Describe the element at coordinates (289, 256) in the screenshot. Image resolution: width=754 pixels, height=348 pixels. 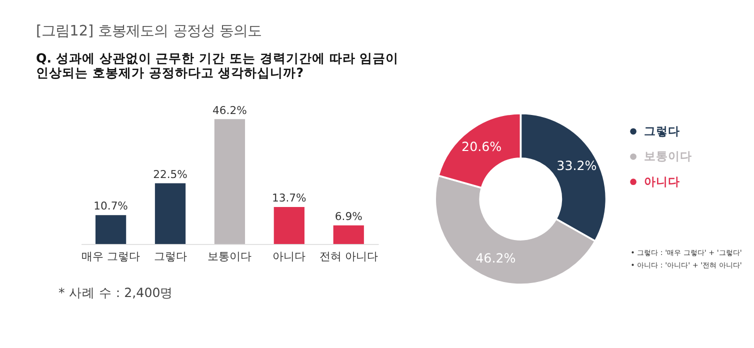
I see `x-tick-label: 아니다` at that location.